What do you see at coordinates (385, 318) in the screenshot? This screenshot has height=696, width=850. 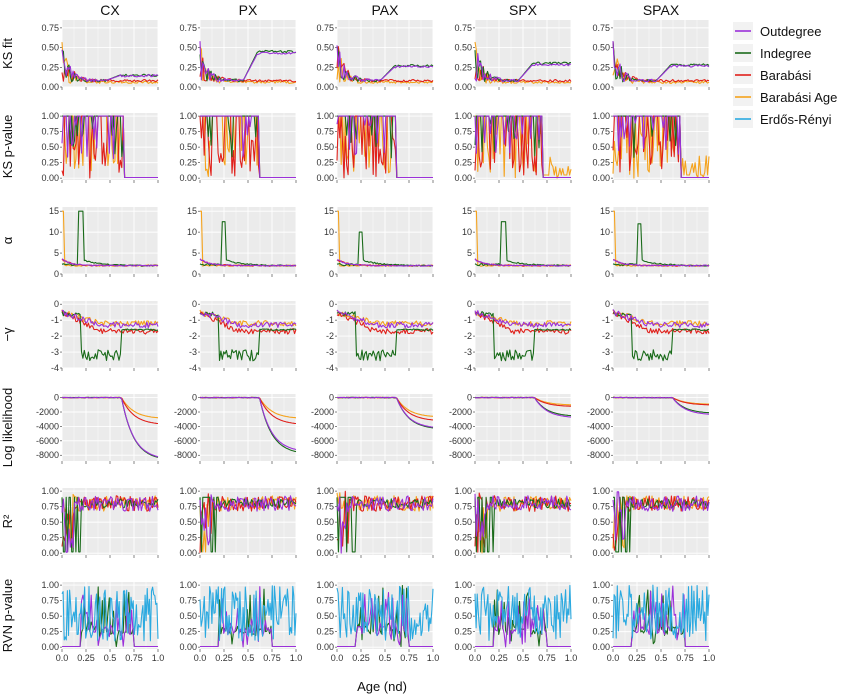 I see `series-line-barab-si-age` at bounding box center [385, 318].